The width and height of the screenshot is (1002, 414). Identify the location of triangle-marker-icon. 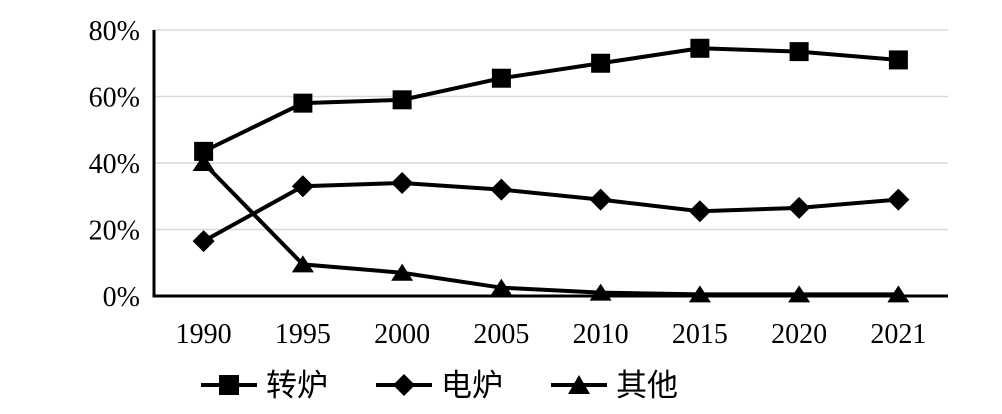
(579, 384).